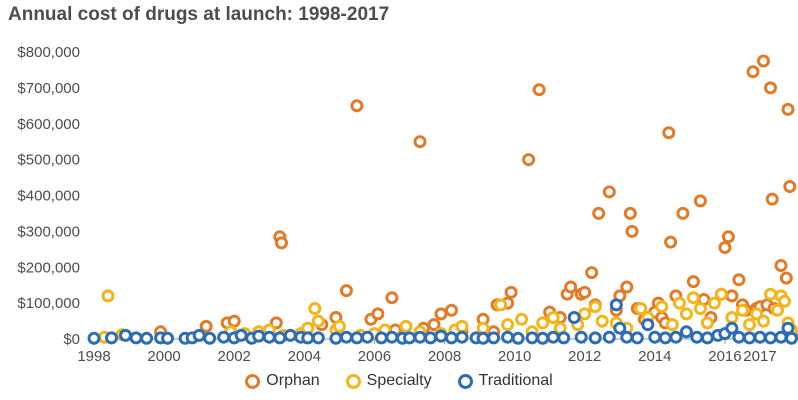  What do you see at coordinates (48, 124) in the screenshot?
I see `y-tick-label: $600,000` at bounding box center [48, 124].